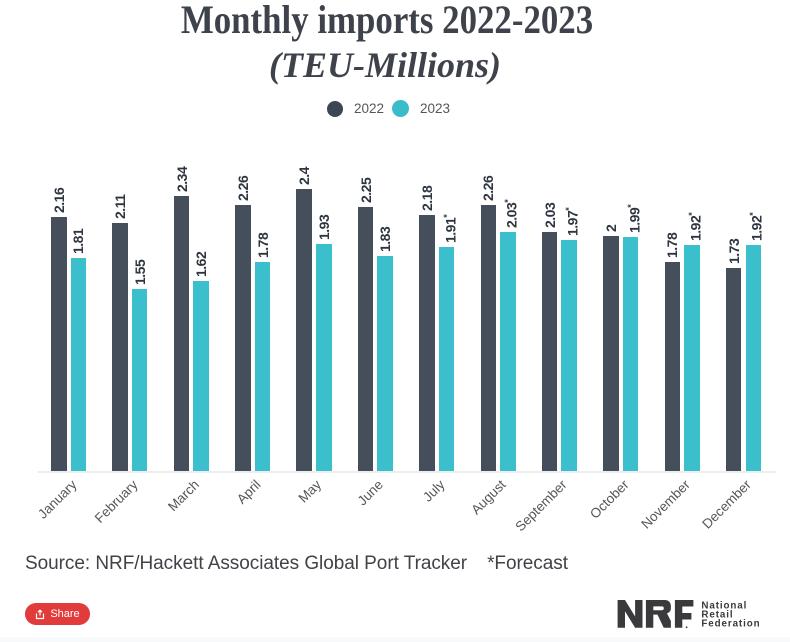  What do you see at coordinates (730, 624) in the screenshot?
I see `svg-text: Federation` at bounding box center [730, 624].